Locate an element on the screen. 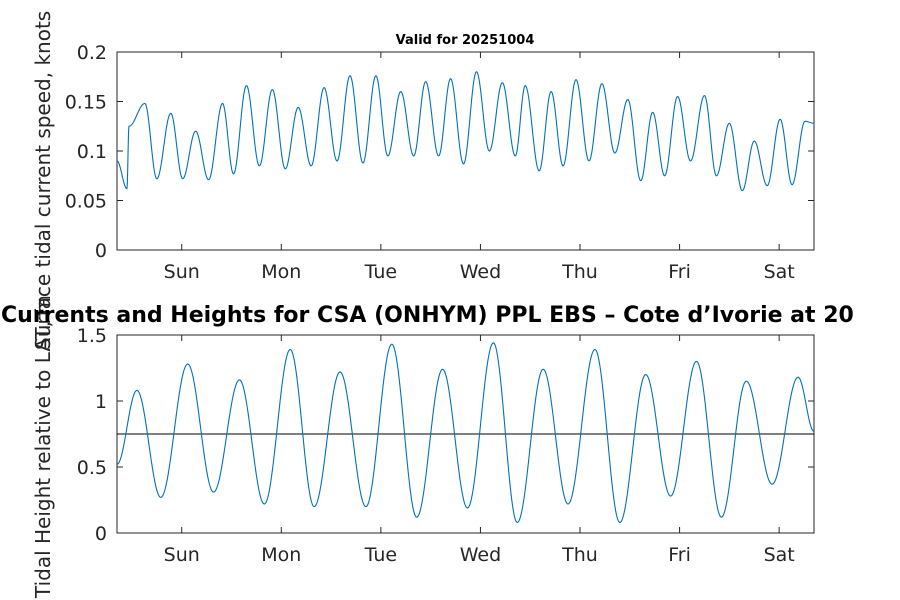  current-y-axis-label: Surface tidal current speed, knots is located at coordinates (43, 180).